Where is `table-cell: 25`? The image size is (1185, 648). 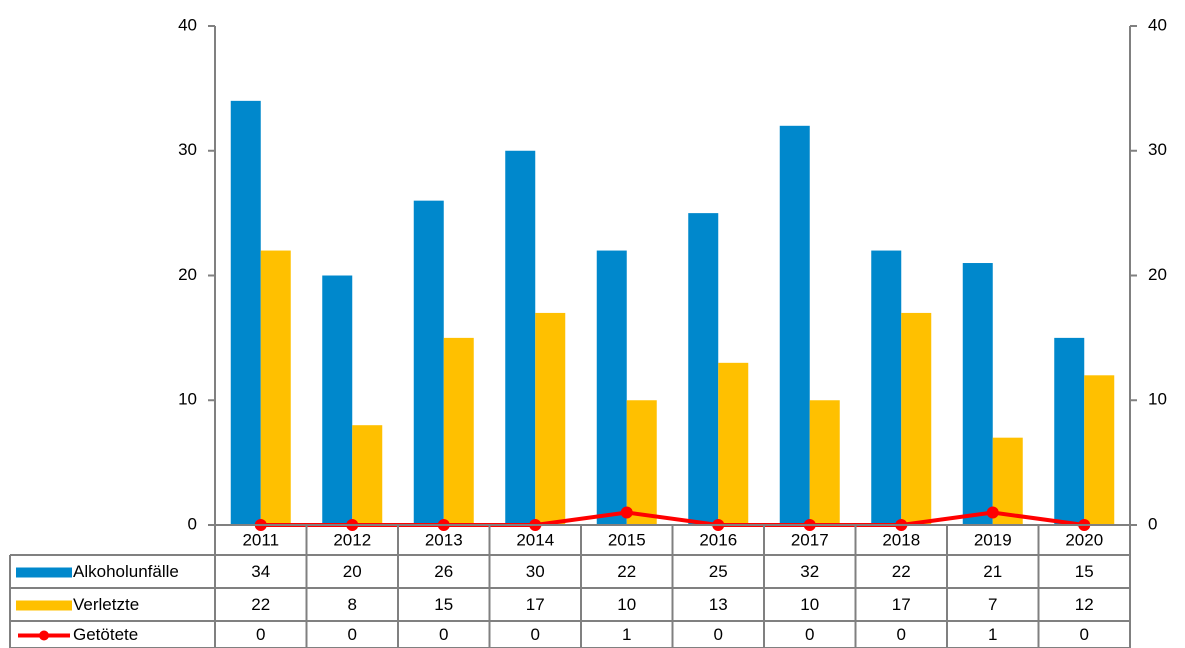
table-cell: 25 is located at coordinates (718, 571).